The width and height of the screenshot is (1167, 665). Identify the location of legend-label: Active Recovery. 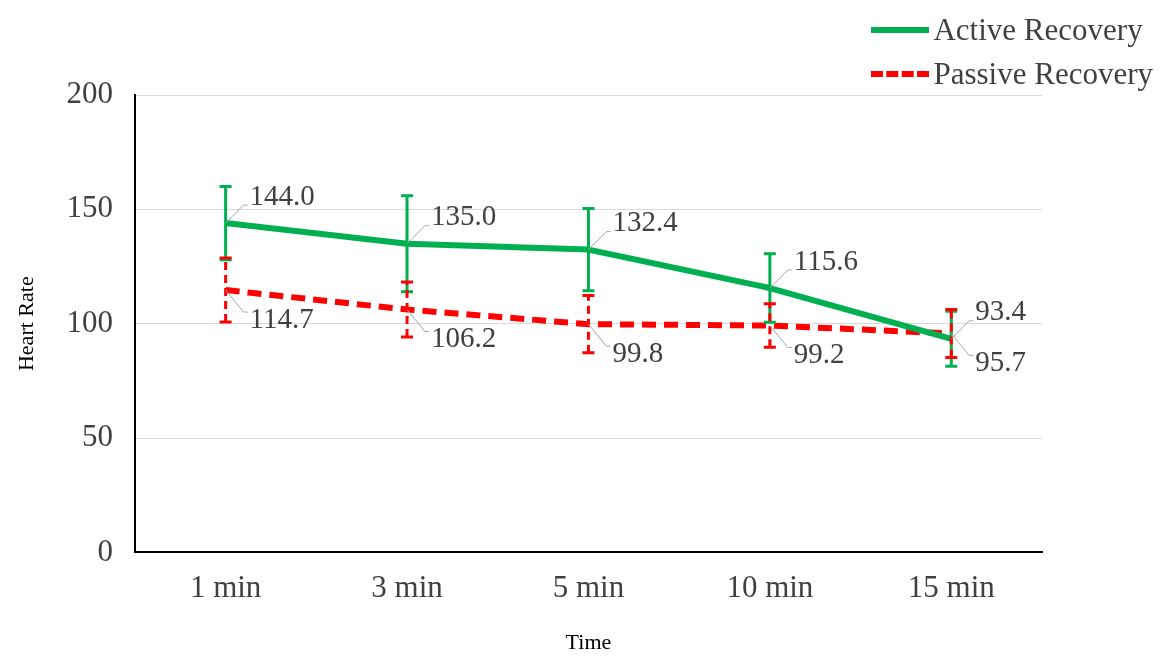
(1038, 30).